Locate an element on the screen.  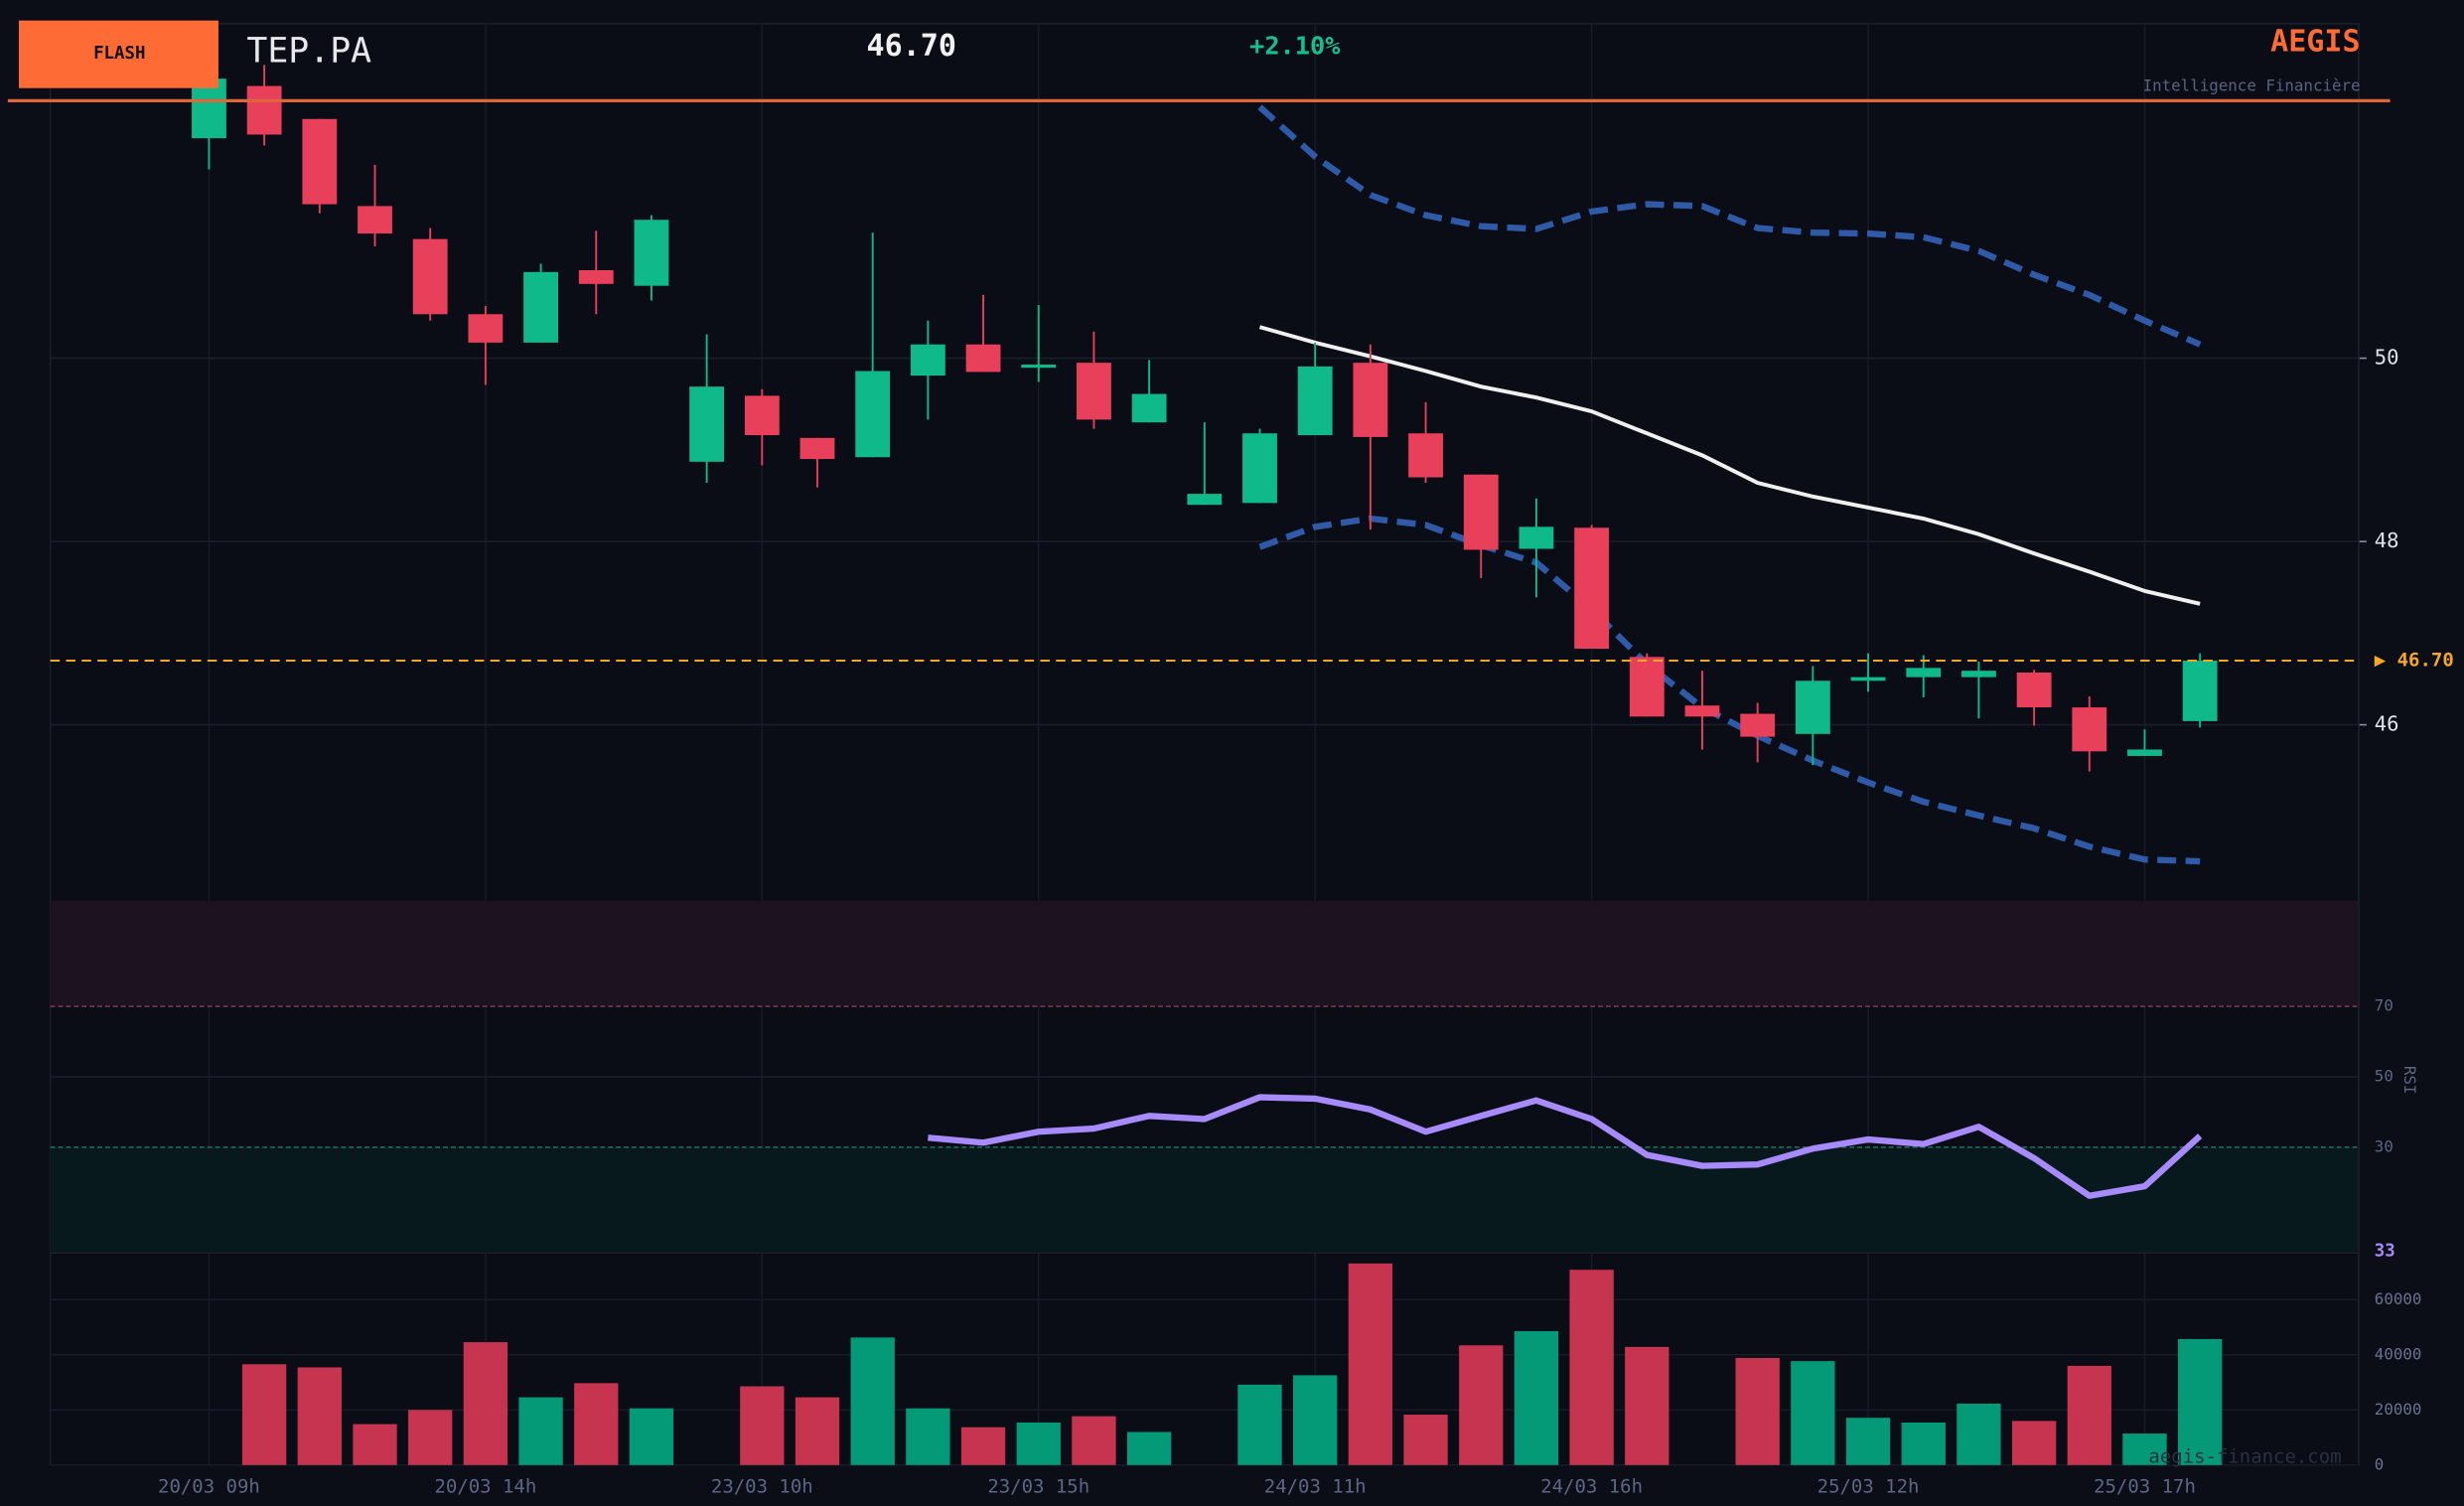
y-tick-label: 46 is located at coordinates (2387, 724).